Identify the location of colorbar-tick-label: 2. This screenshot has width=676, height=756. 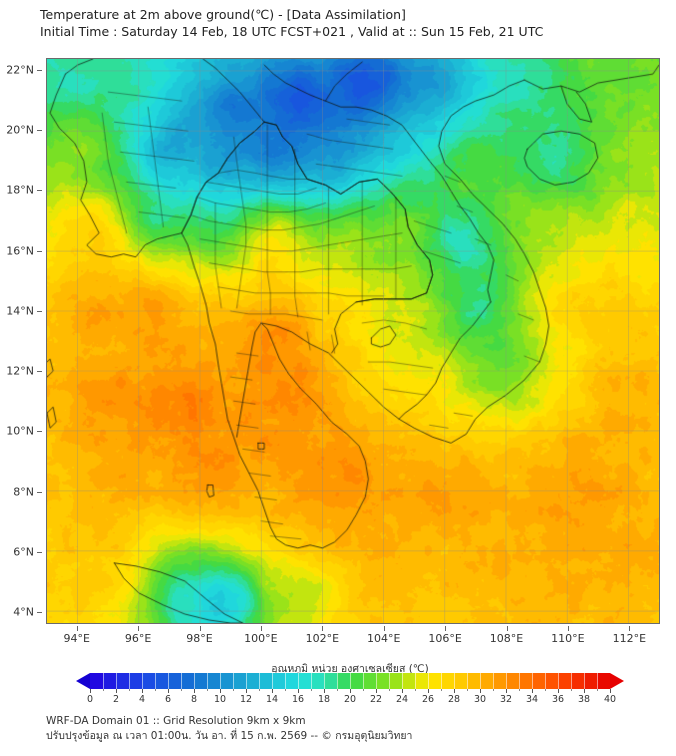
(116, 699).